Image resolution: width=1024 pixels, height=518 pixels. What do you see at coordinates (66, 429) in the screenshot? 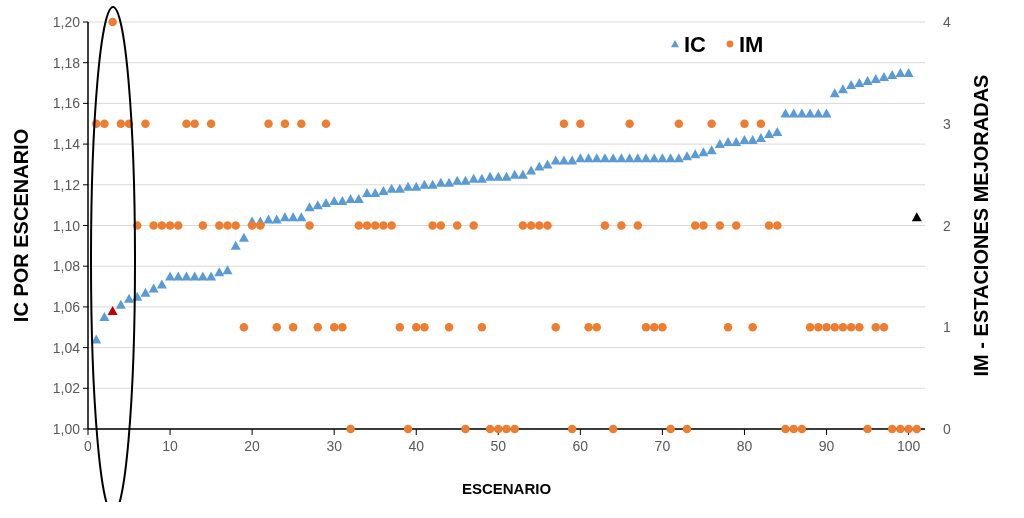
I see `y-tick-label: 1,00` at bounding box center [66, 429].